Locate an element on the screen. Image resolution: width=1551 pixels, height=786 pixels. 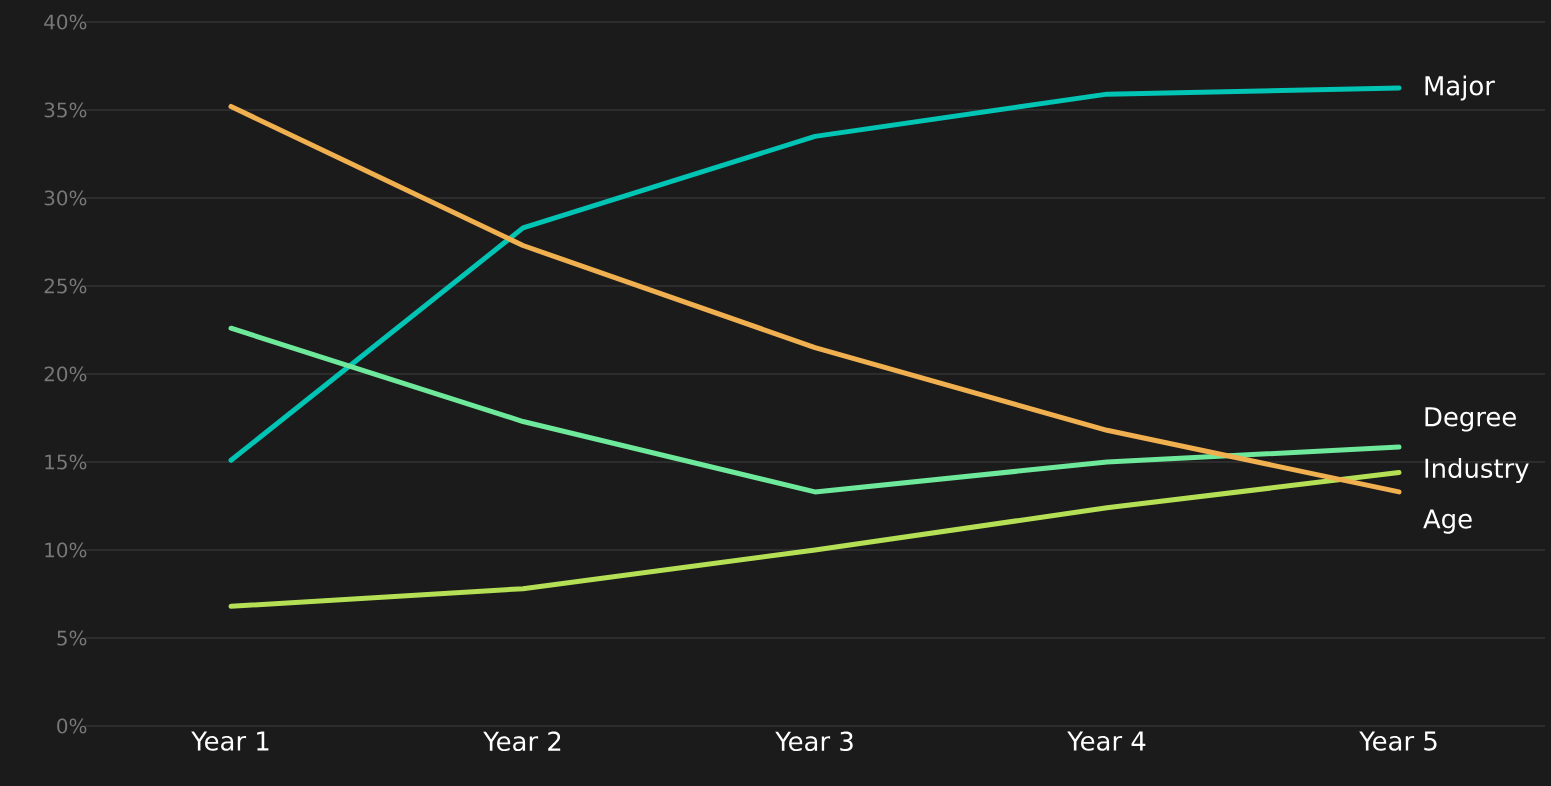
y-tick-label: 0% is located at coordinates (72, 726).